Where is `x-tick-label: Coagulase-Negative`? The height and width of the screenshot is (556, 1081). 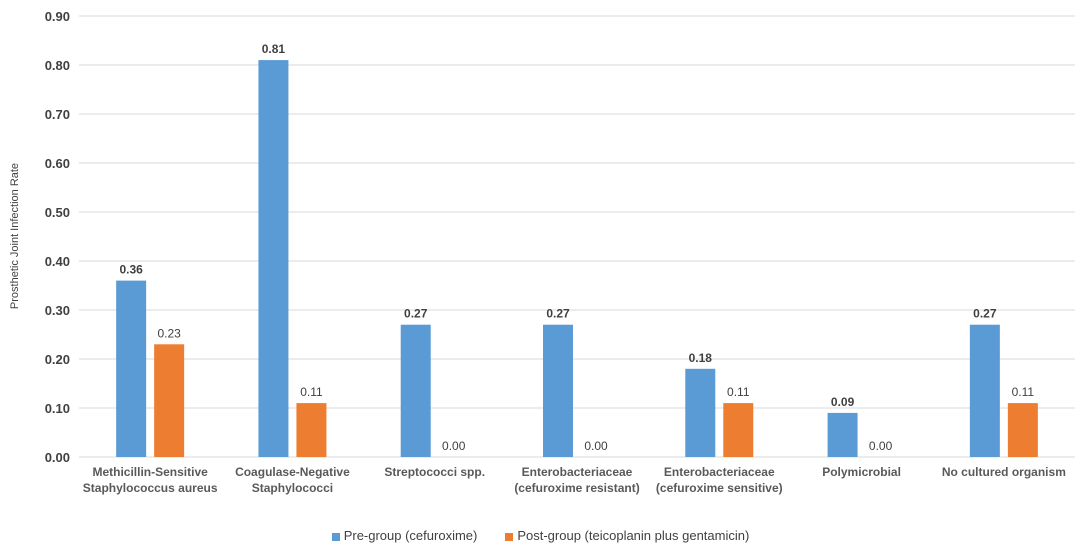
x-tick-label: Coagulase-Negative is located at coordinates (292, 472).